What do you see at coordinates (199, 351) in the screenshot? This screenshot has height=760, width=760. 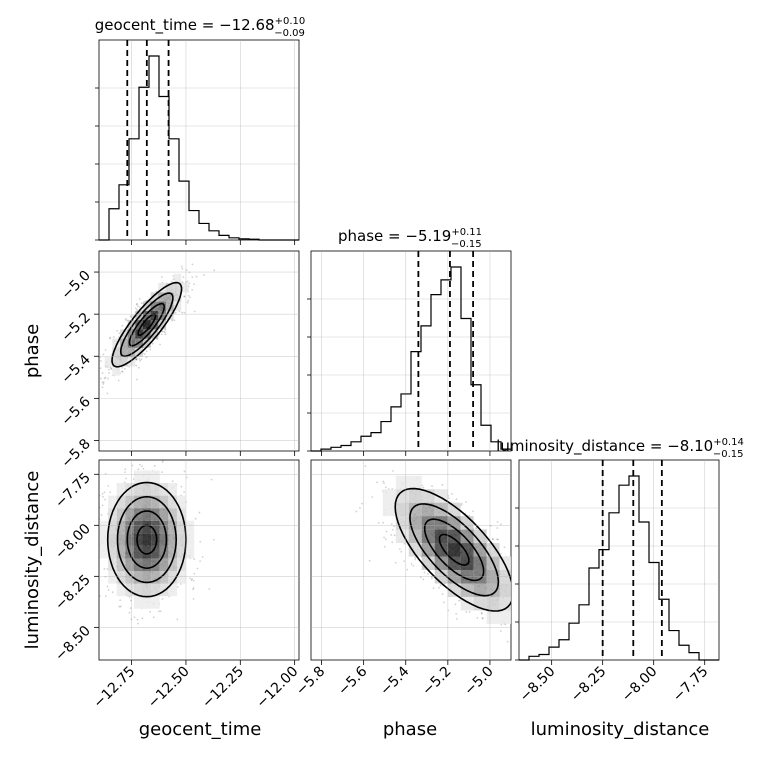 I see `panel-frame` at bounding box center [199, 351].